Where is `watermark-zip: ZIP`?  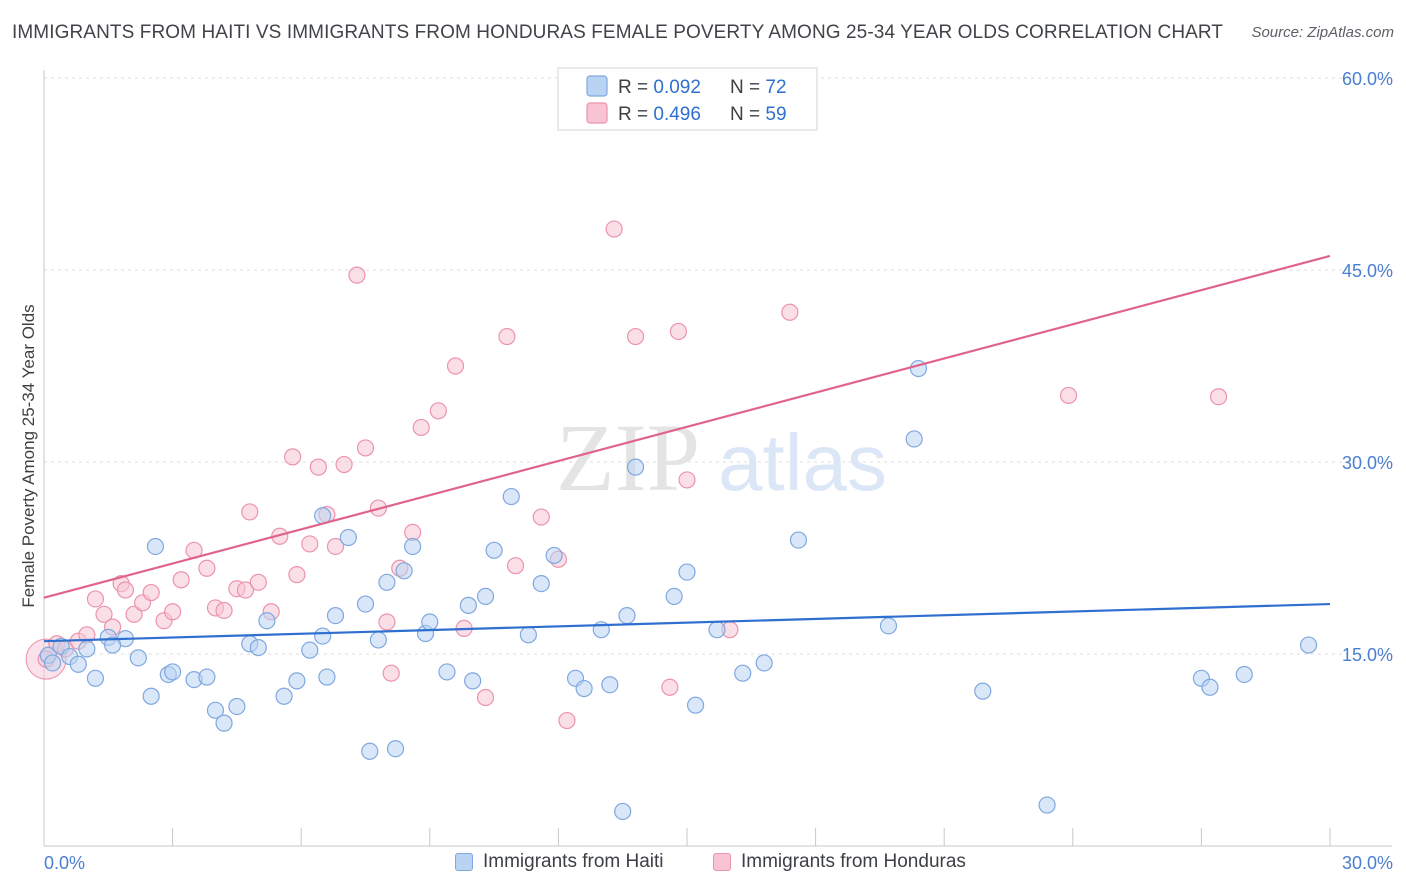 watermark-zip: ZIP is located at coordinates (628, 457).